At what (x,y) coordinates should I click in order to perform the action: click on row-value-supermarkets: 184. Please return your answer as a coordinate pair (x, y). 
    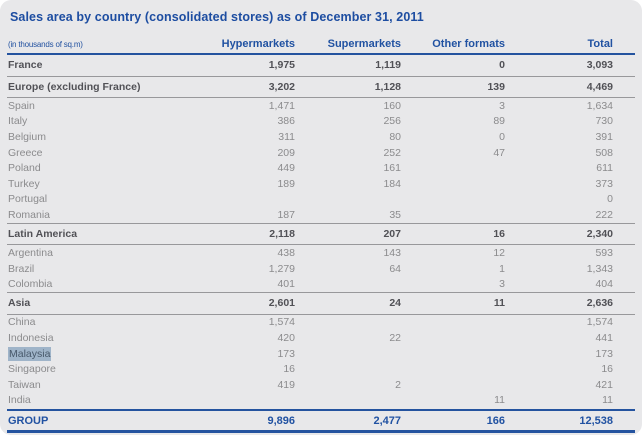
    Looking at the image, I should click on (392, 183).